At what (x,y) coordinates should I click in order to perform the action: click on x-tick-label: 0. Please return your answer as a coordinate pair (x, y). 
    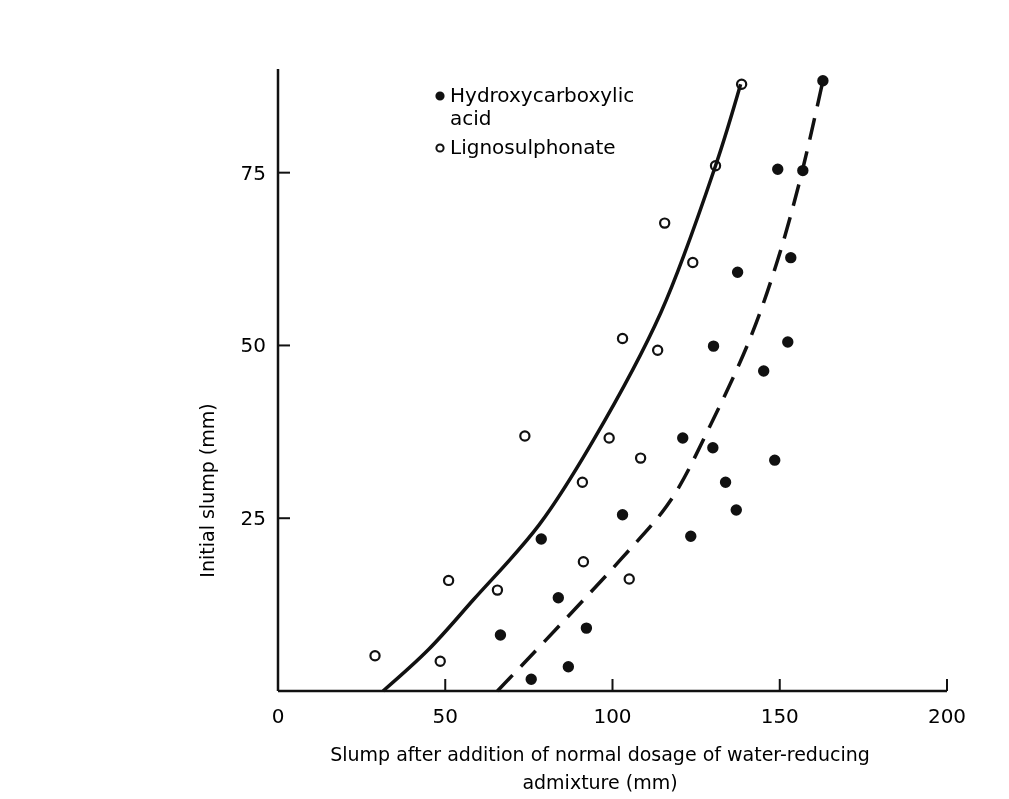
    Looking at the image, I should click on (278, 716).